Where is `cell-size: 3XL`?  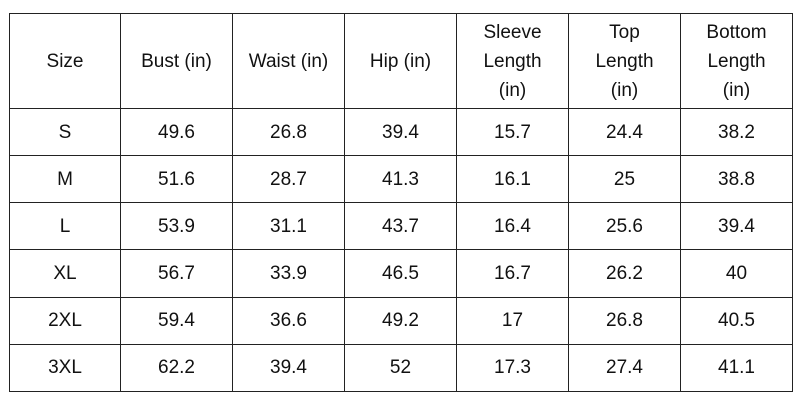 cell-size: 3XL is located at coordinates (65, 368).